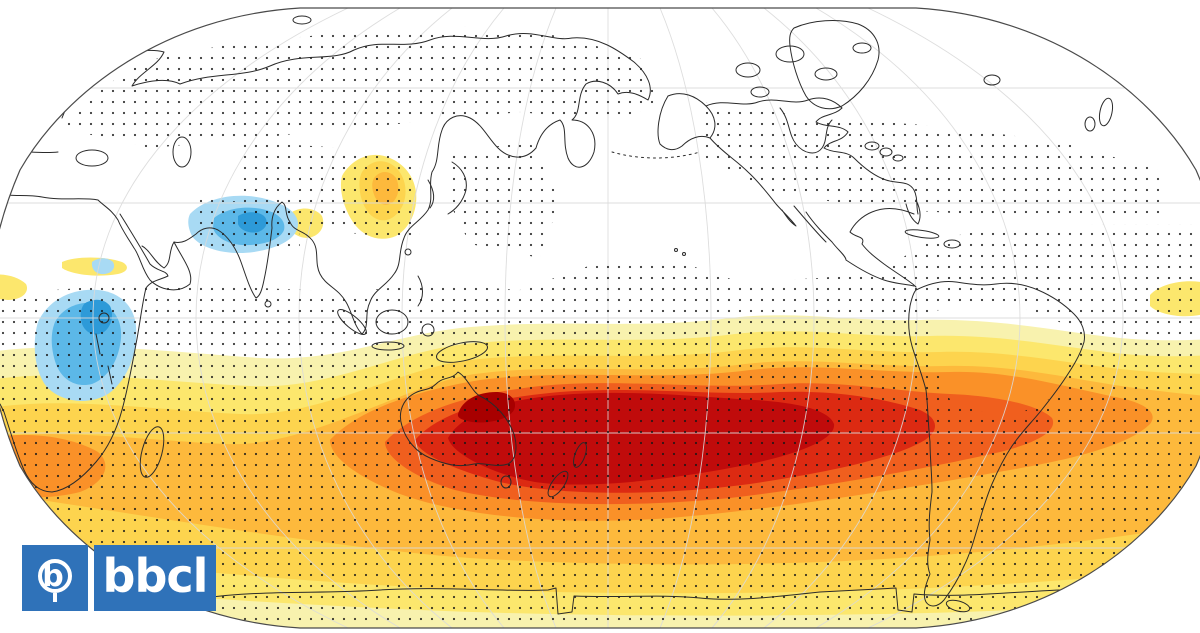  Describe the element at coordinates (428, 330) in the screenshot. I see `coastline-sulawesi` at that location.